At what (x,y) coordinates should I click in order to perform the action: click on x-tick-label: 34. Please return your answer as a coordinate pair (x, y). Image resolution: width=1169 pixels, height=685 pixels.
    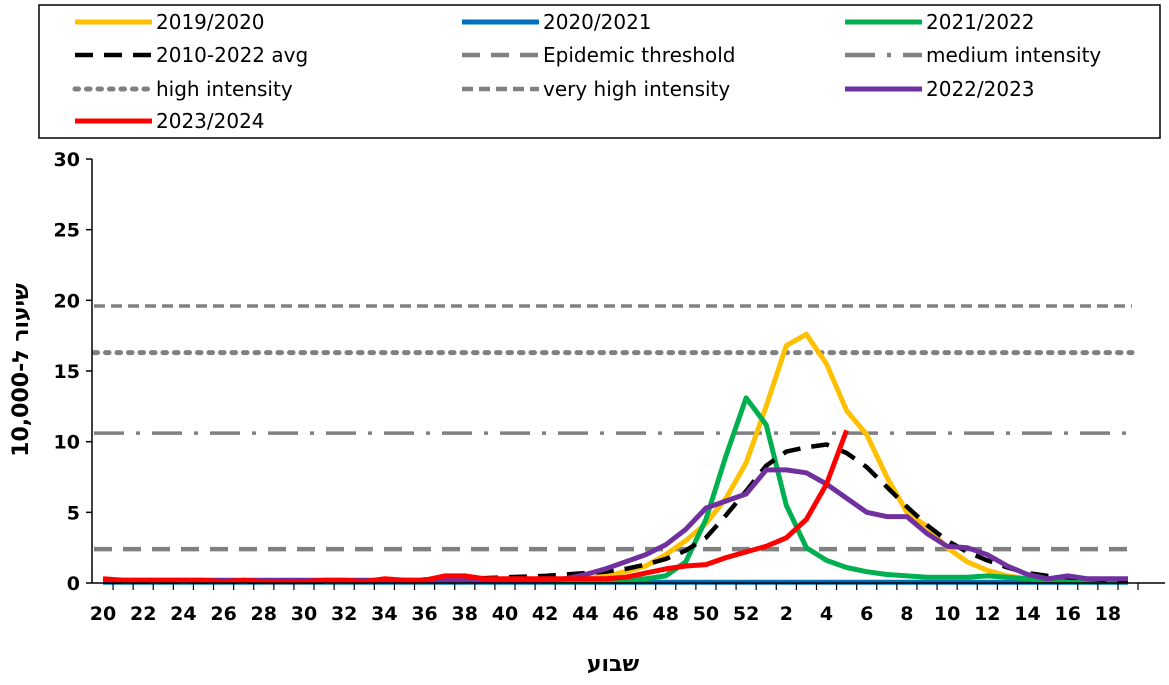
    Looking at the image, I should click on (384, 614).